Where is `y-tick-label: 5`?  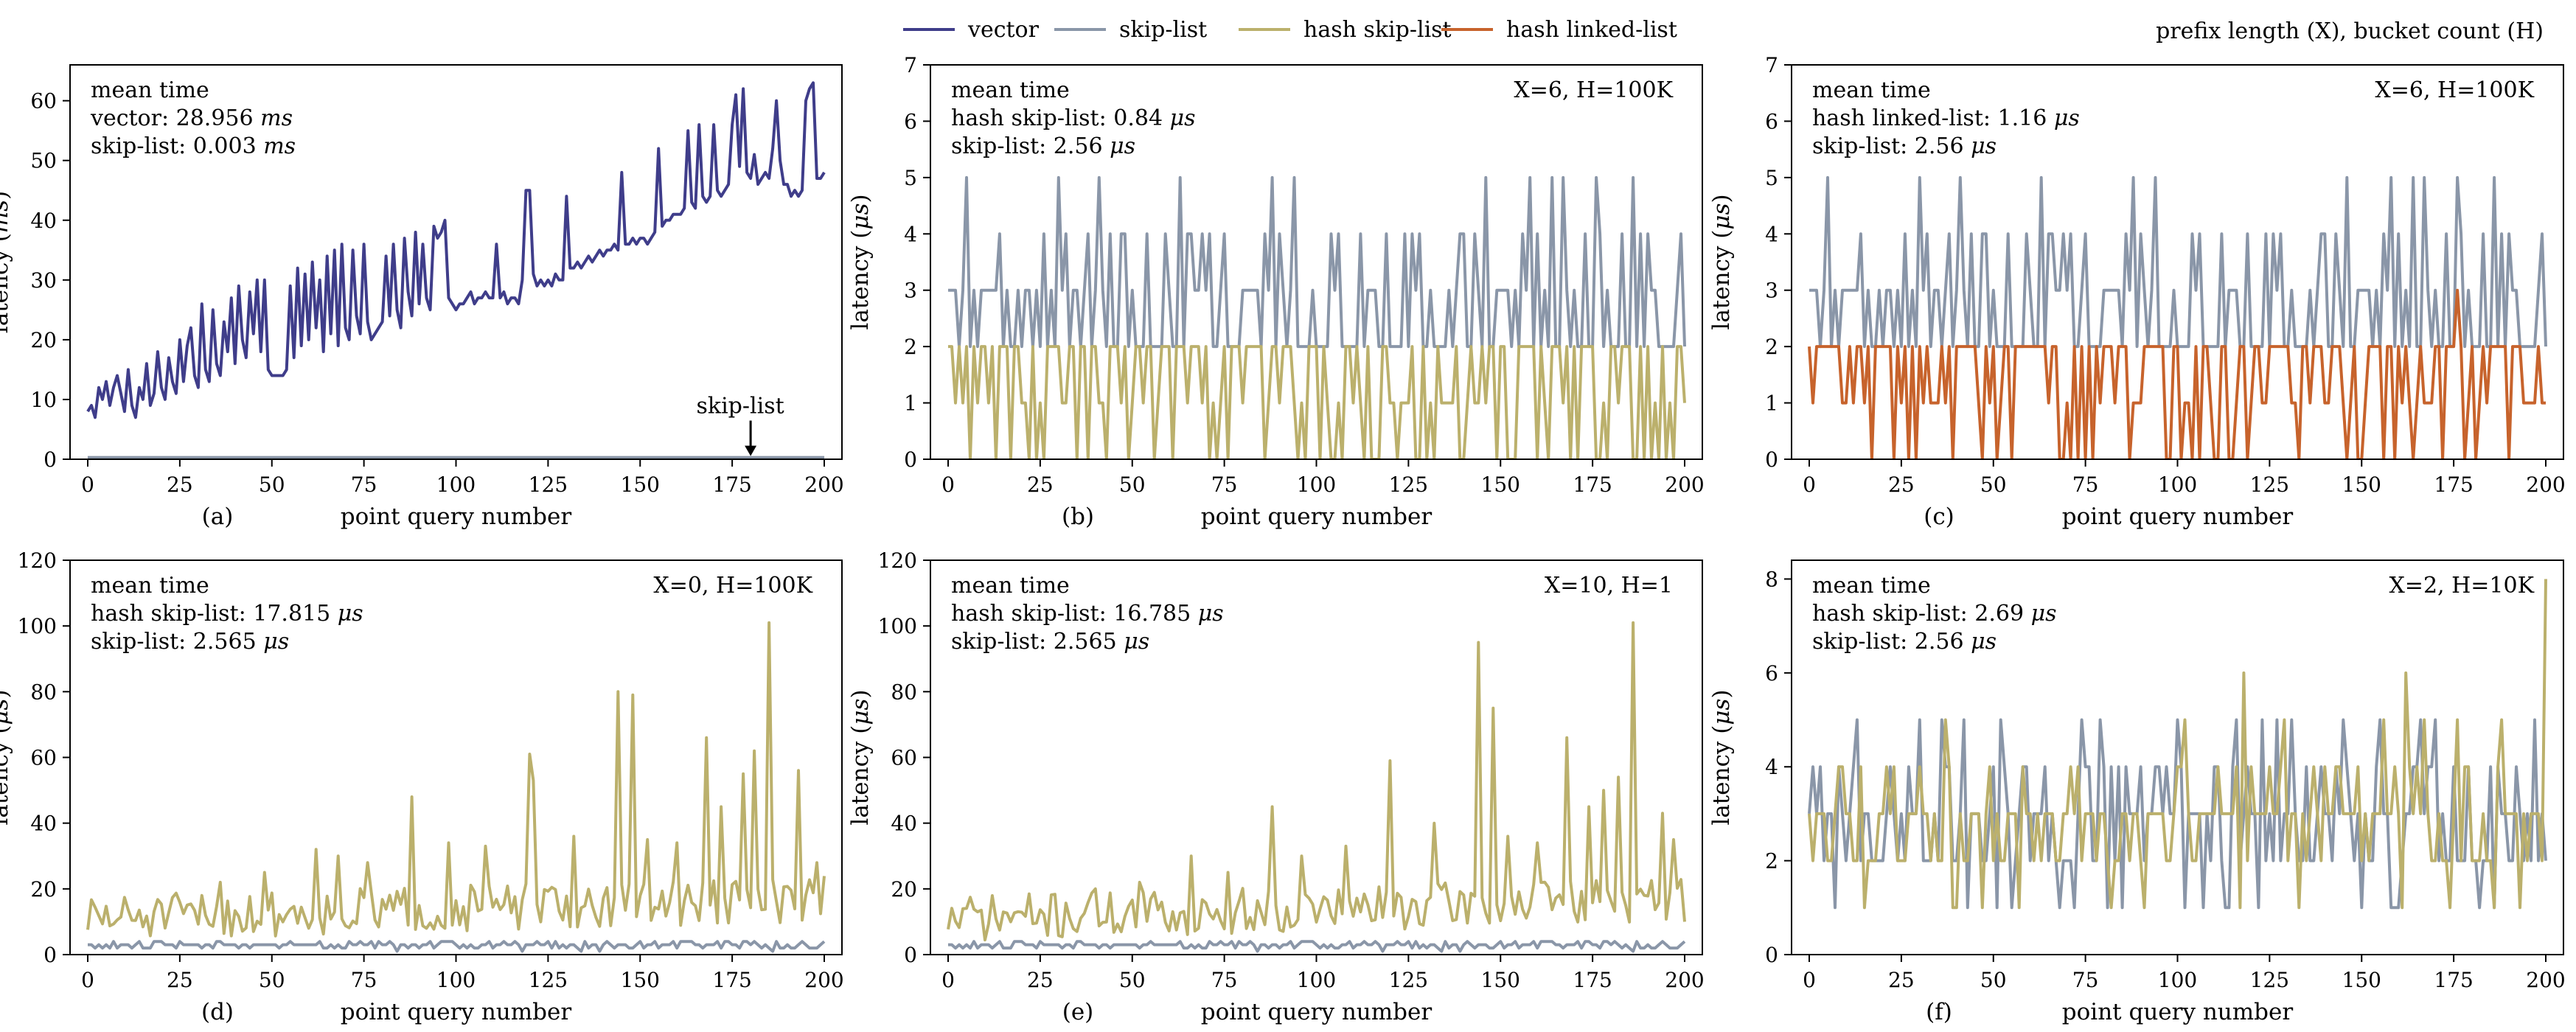
y-tick-label: 5 is located at coordinates (1772, 178).